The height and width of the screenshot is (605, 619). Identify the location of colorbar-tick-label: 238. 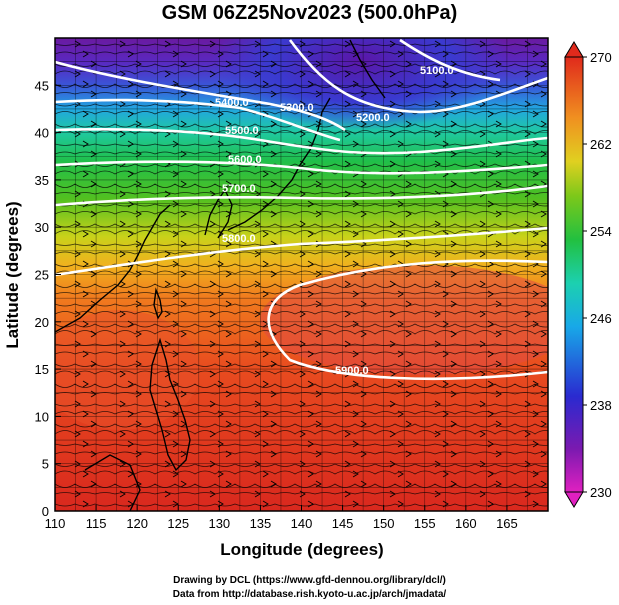
(601, 405).